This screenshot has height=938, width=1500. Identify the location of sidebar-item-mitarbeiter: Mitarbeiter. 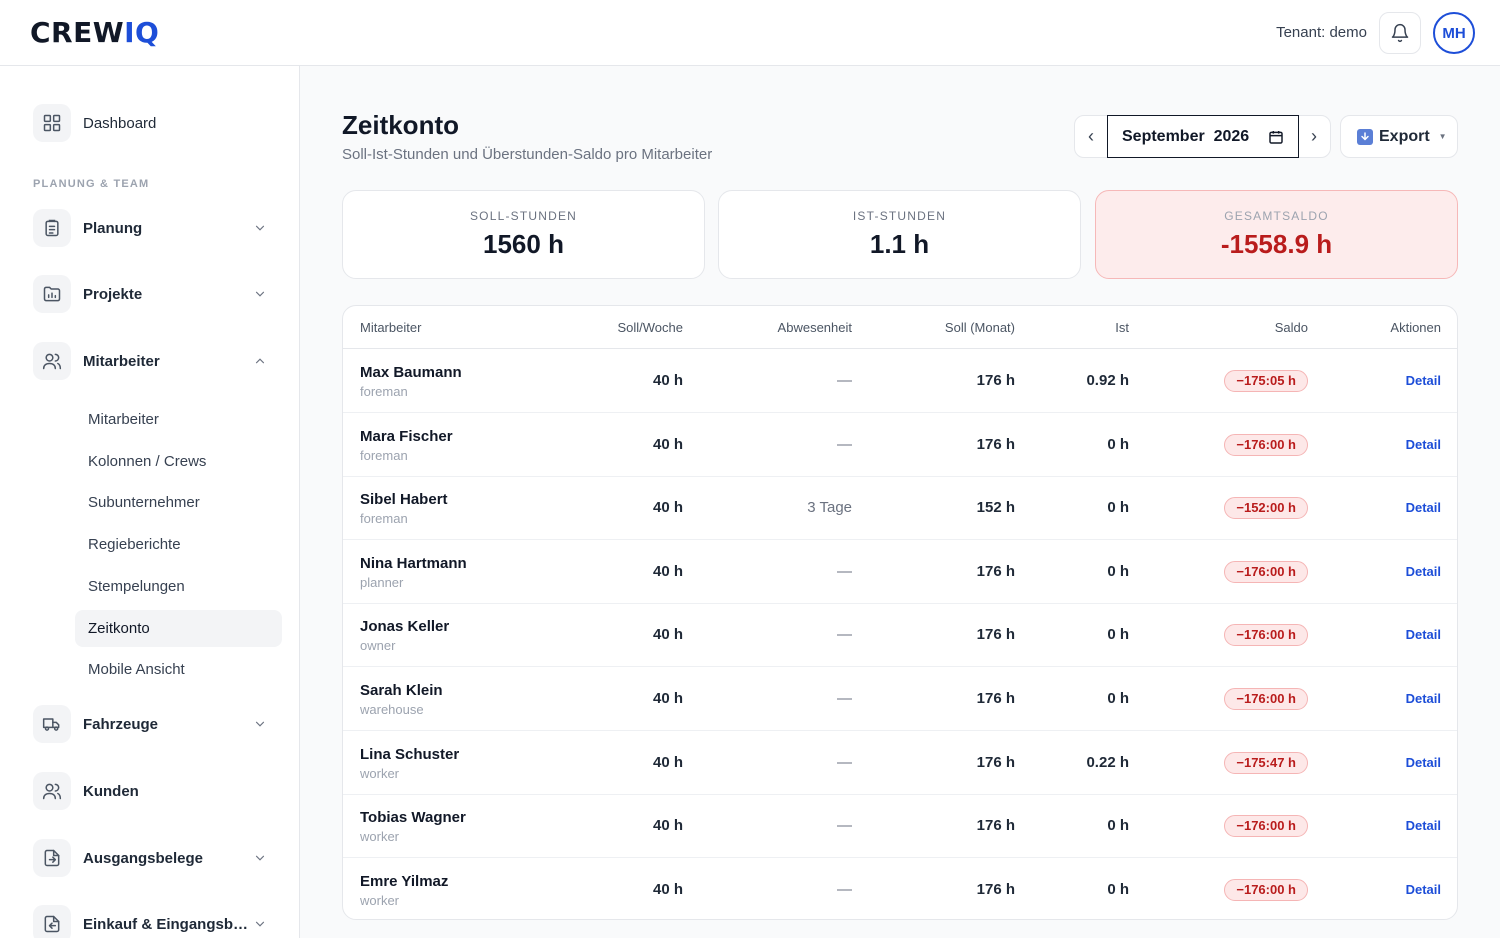
(153, 361).